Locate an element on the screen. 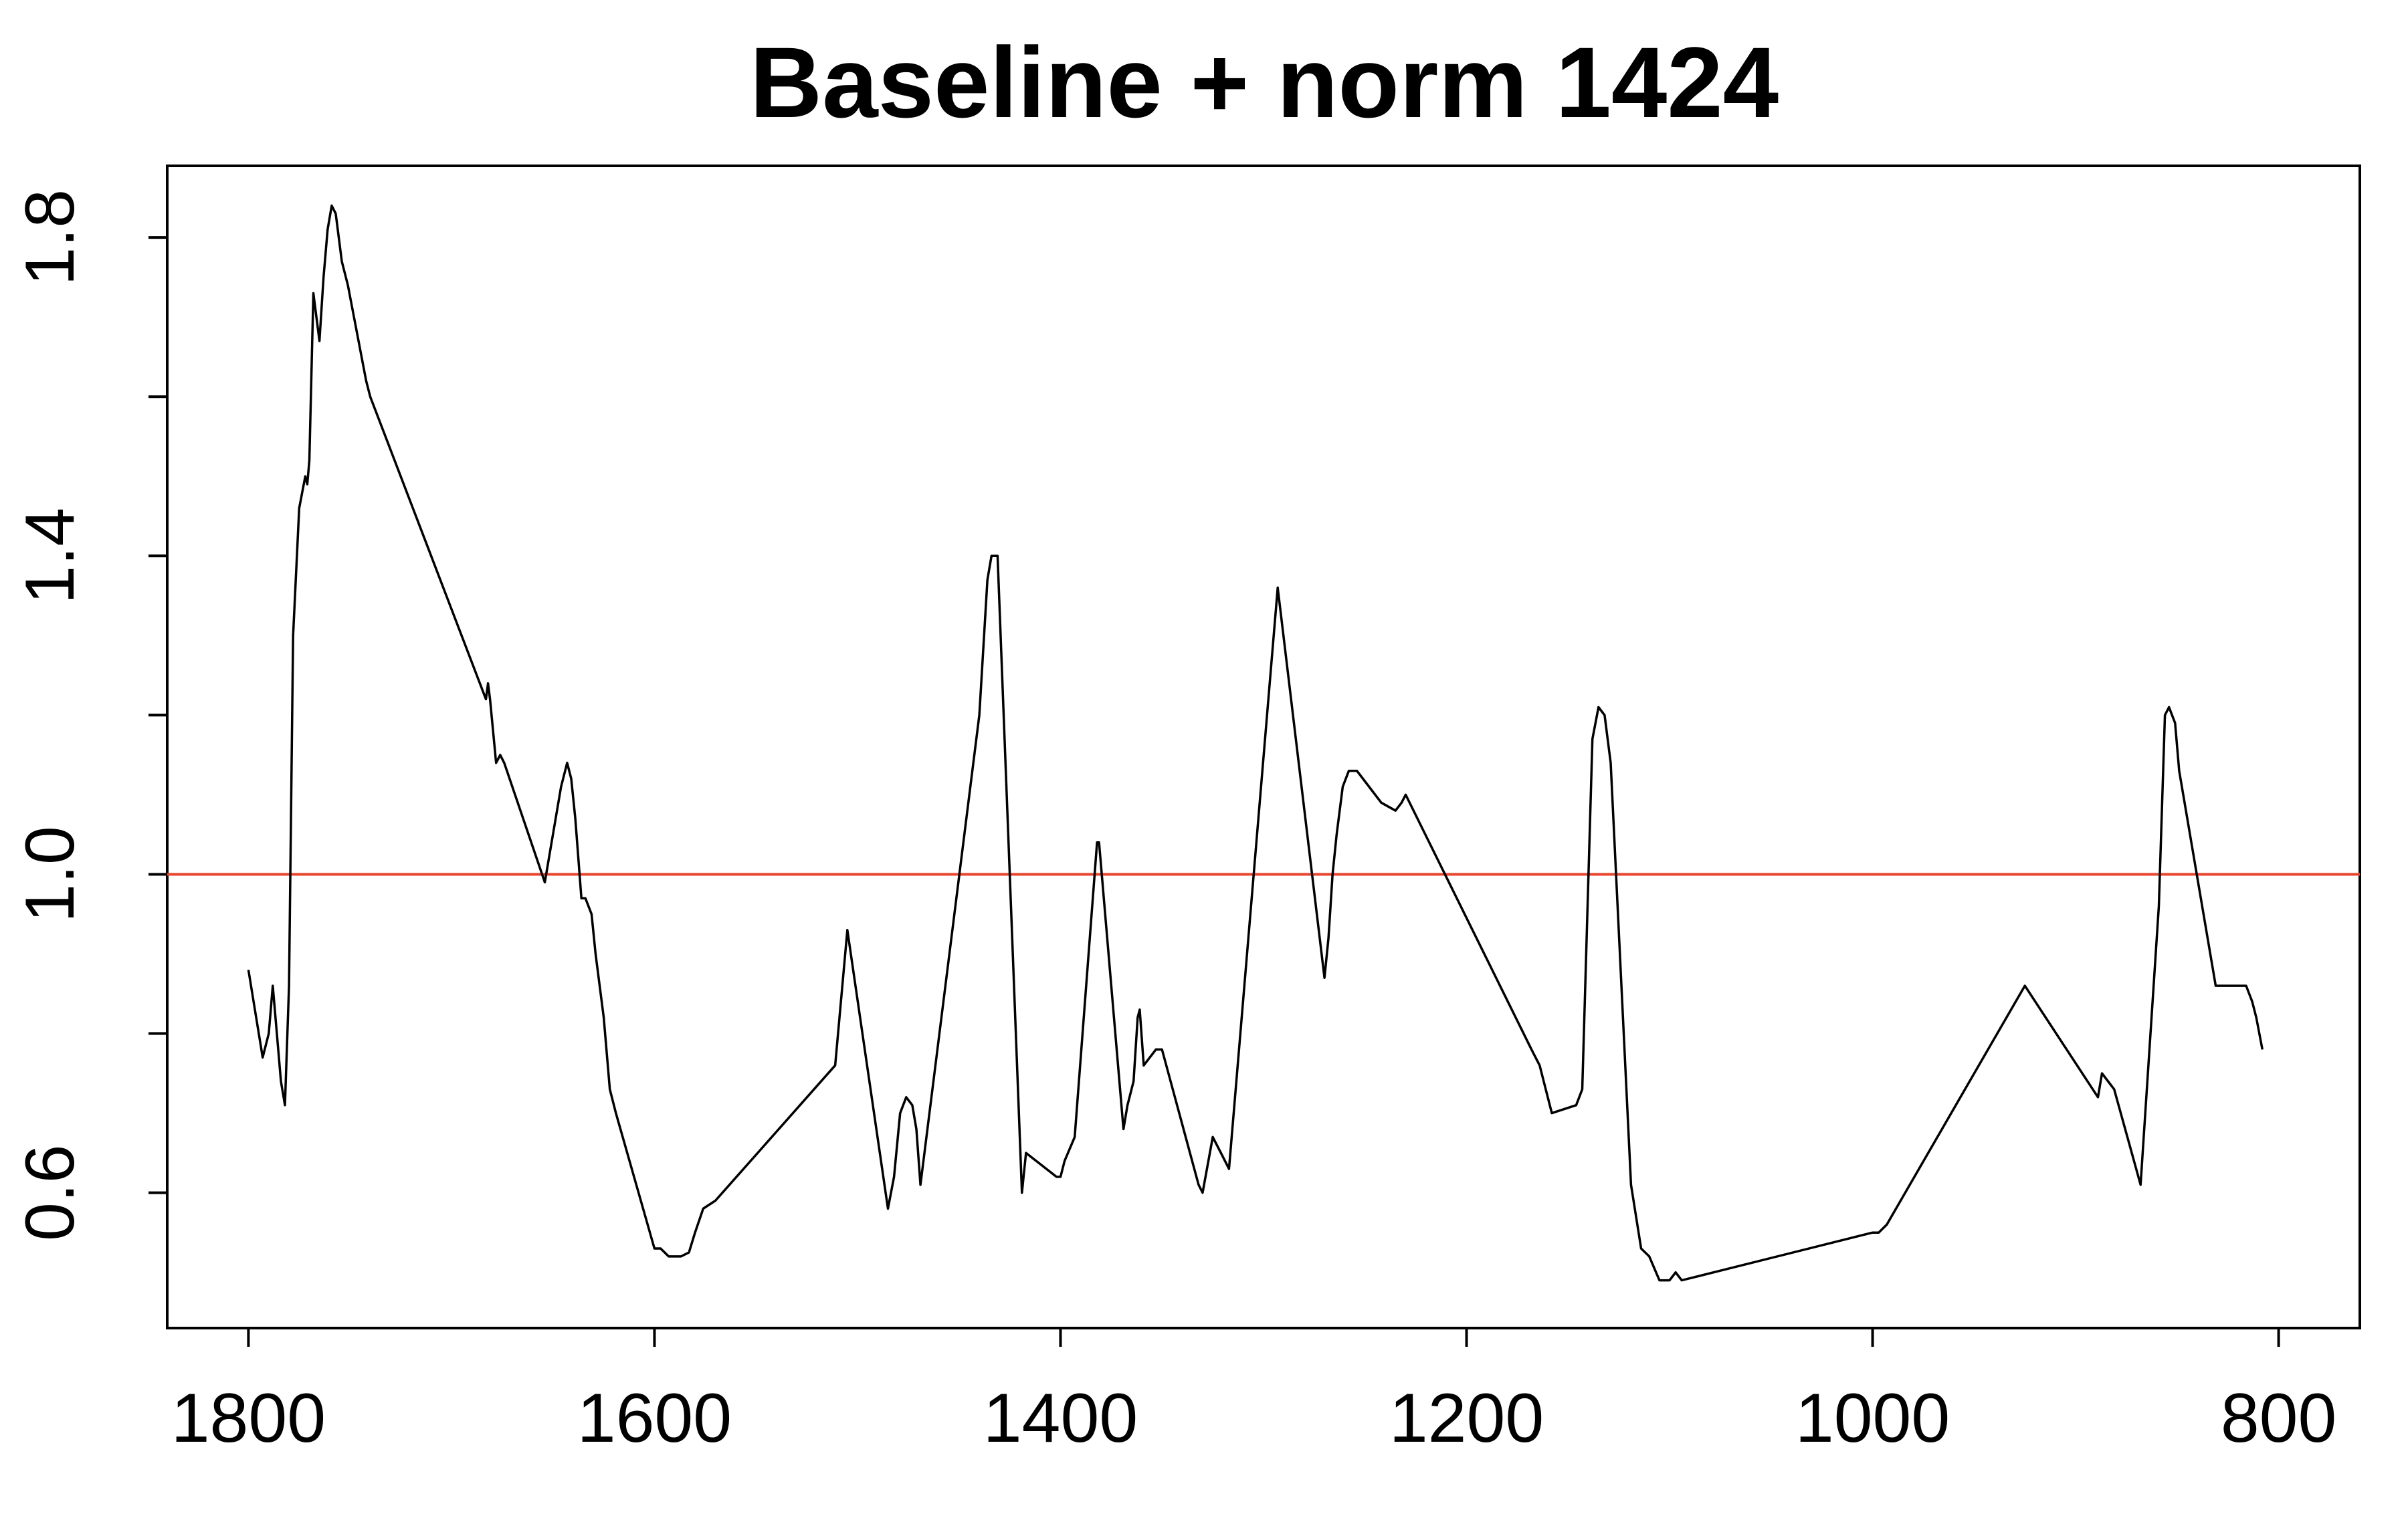  x-tick-label: 1600 is located at coordinates (654, 1419).